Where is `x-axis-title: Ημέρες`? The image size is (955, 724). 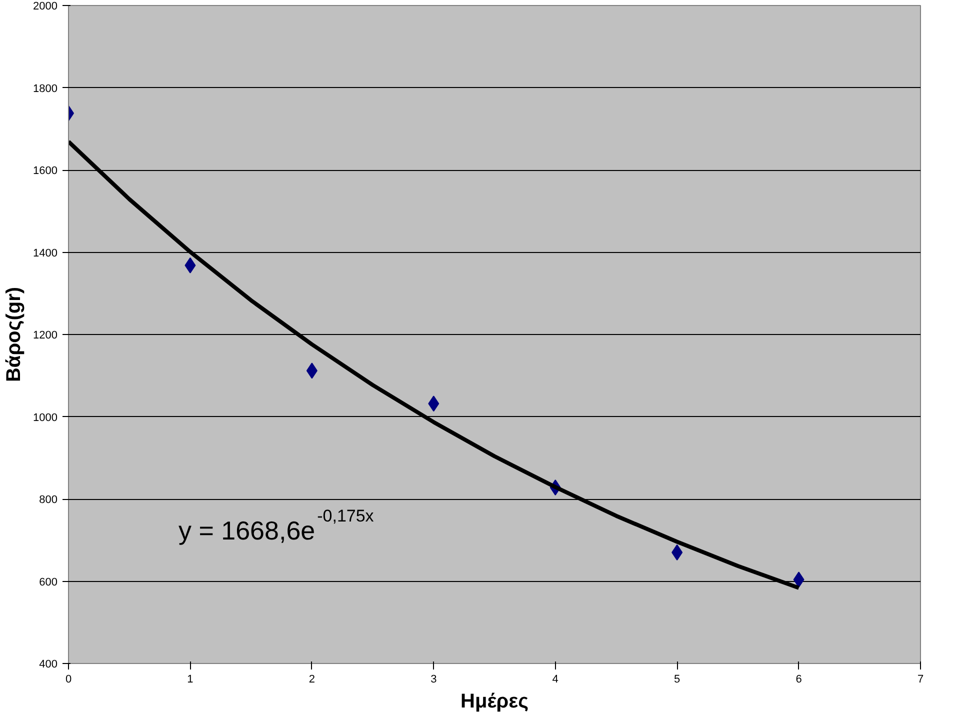 x-axis-title: Ημέρες is located at coordinates (494, 701).